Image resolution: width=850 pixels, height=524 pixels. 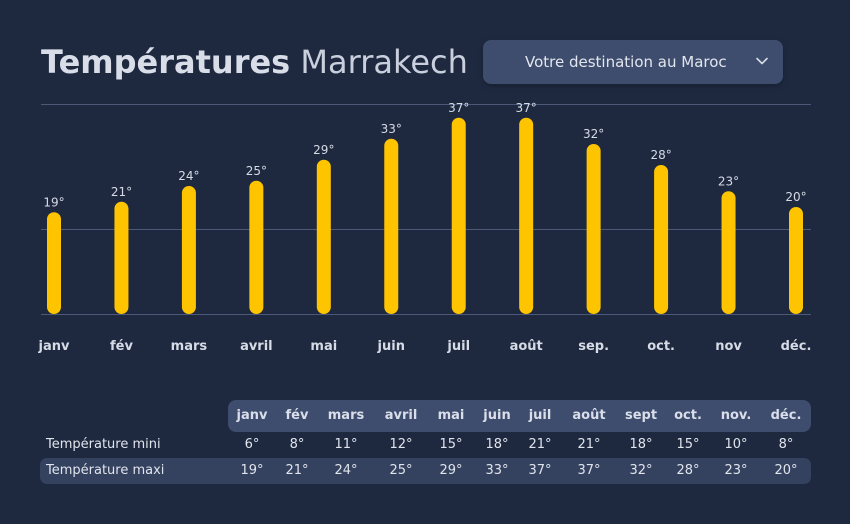 What do you see at coordinates (451, 415) in the screenshot?
I see `table-header-cell: mai` at bounding box center [451, 415].